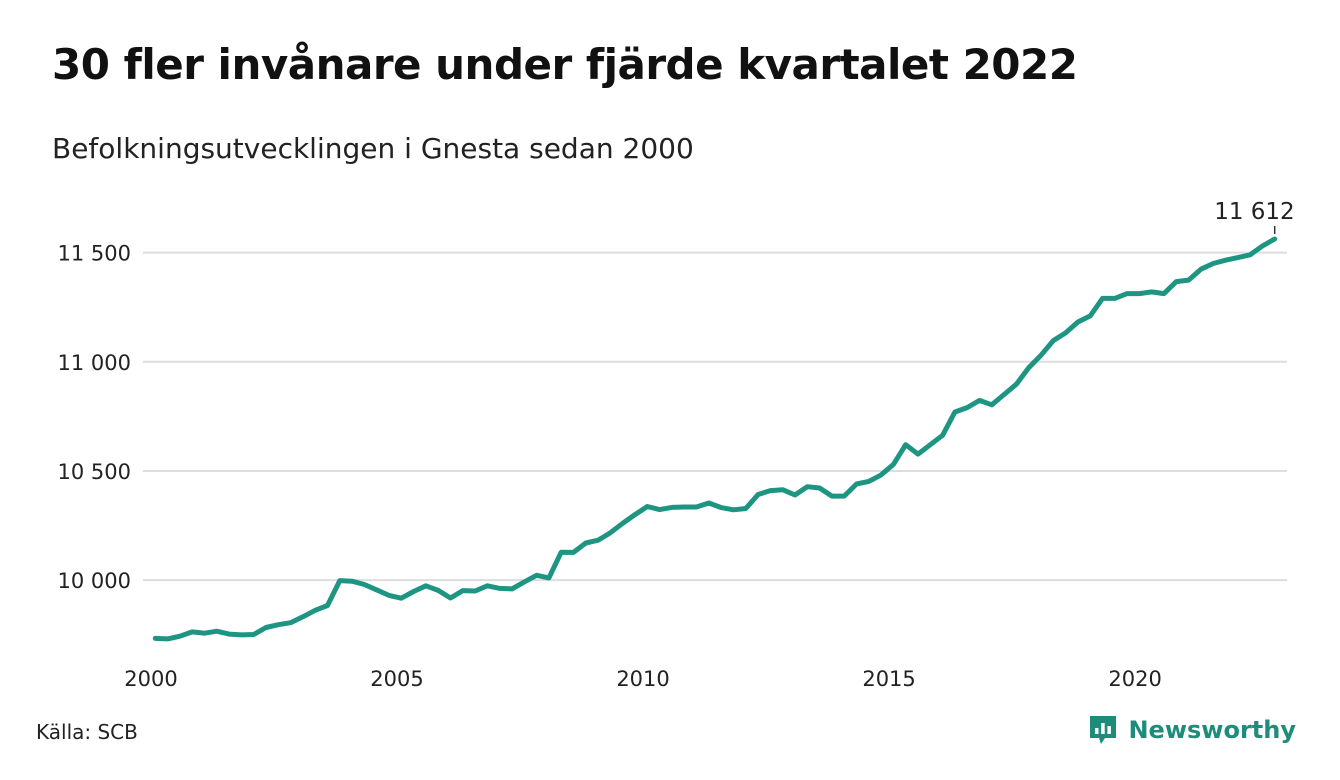 The width and height of the screenshot is (1340, 780). What do you see at coordinates (94, 418) in the screenshot?
I see `y-axis: 10 000 10 500 11 000 11 500` at bounding box center [94, 418].